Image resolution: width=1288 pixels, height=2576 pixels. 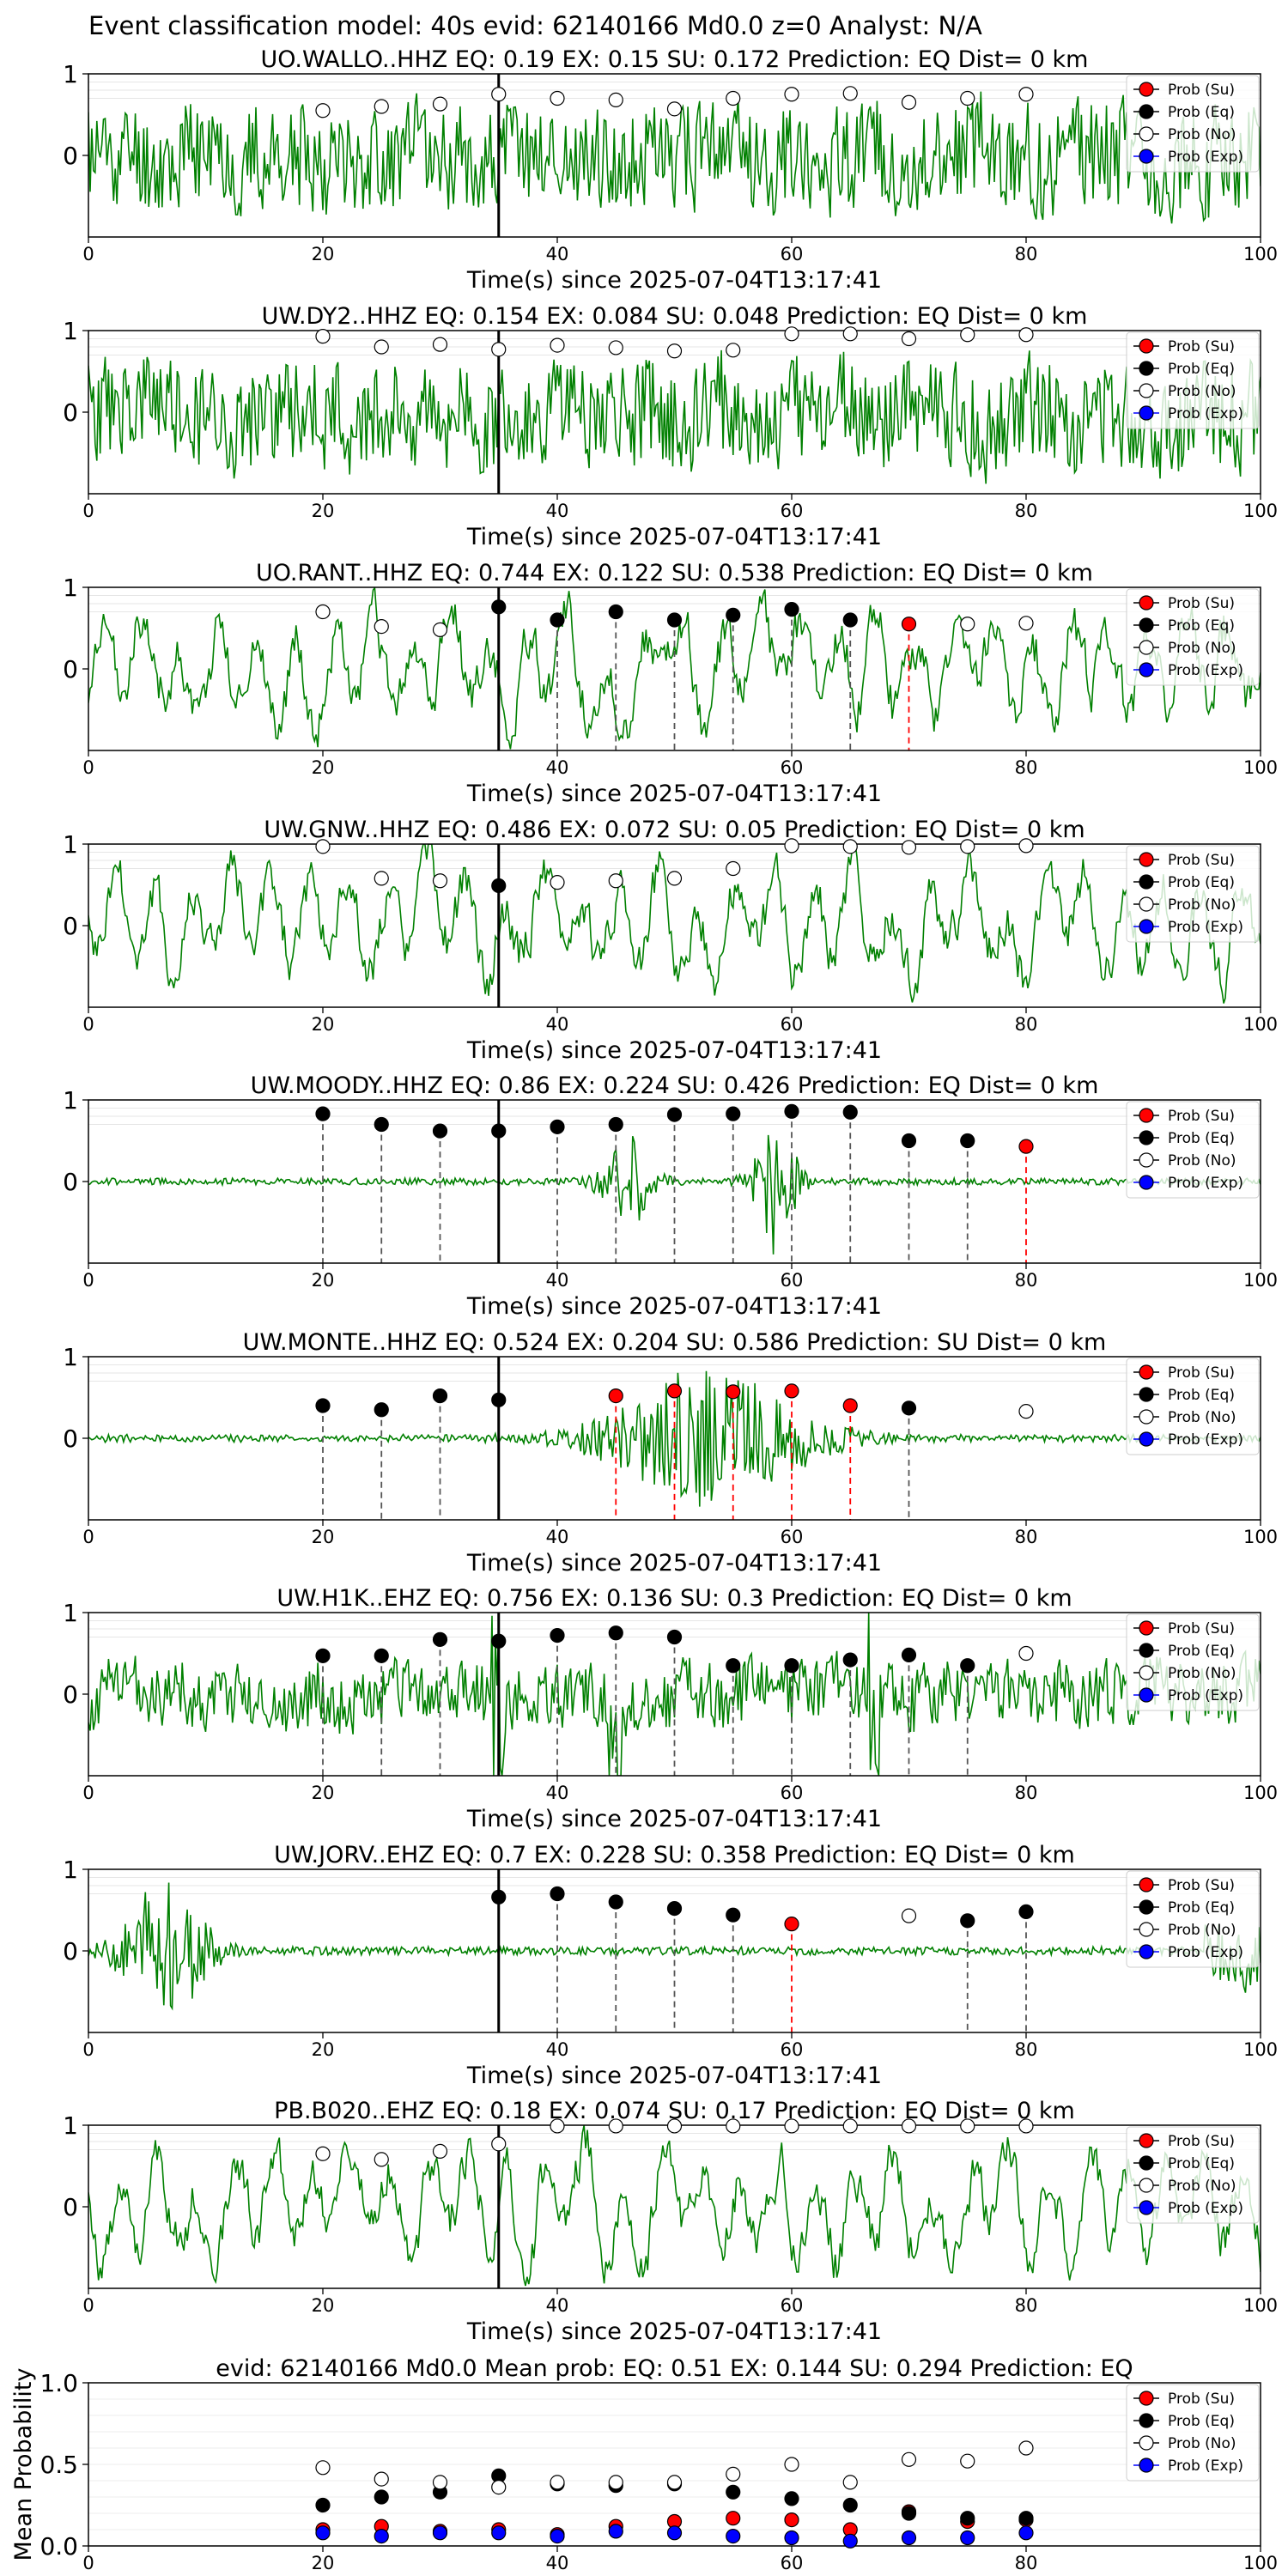 I want to click on legend-box, so click(x=1193, y=894).